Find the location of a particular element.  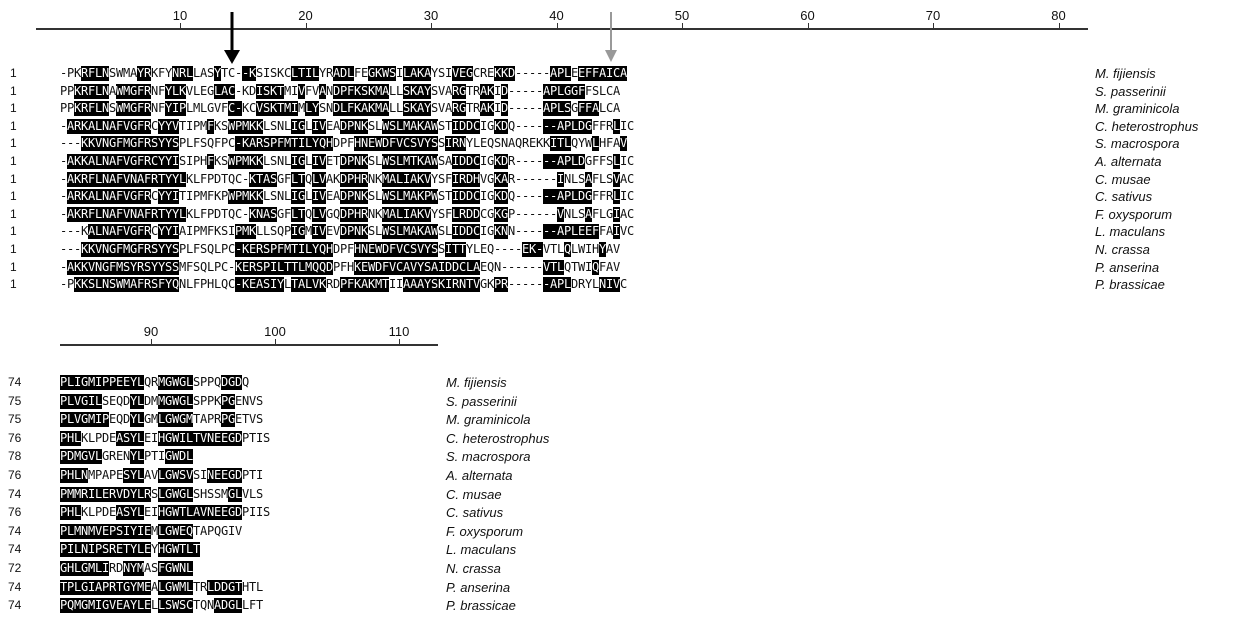

tick-label: 70 is located at coordinates (933, 15).